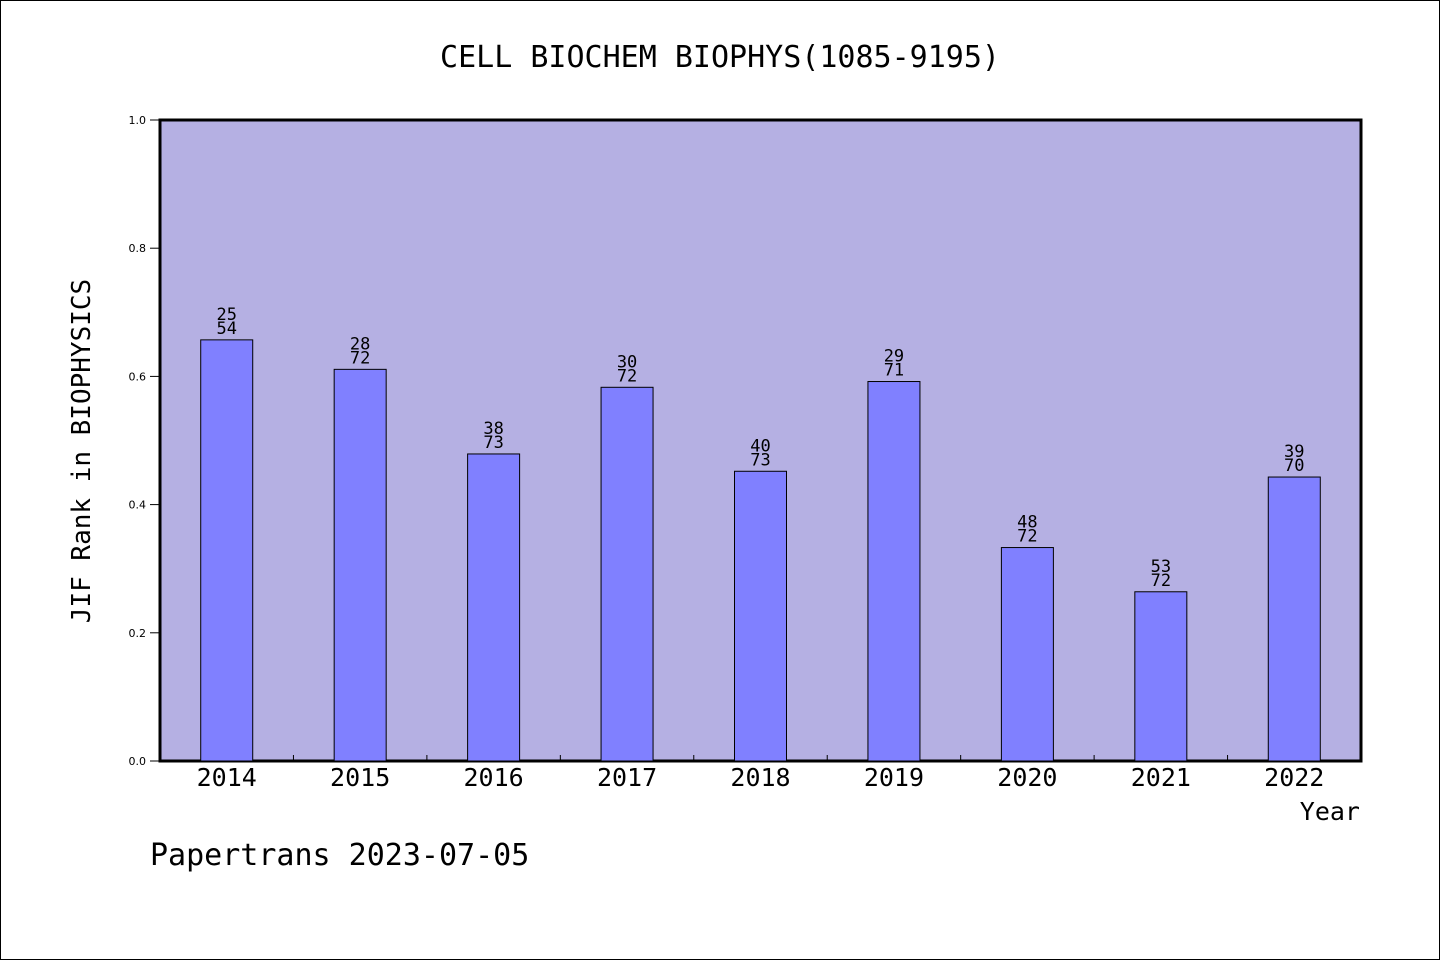 The width and height of the screenshot is (1440, 964). Describe the element at coordinates (1027, 654) in the screenshot. I see `bar-2020` at that location.